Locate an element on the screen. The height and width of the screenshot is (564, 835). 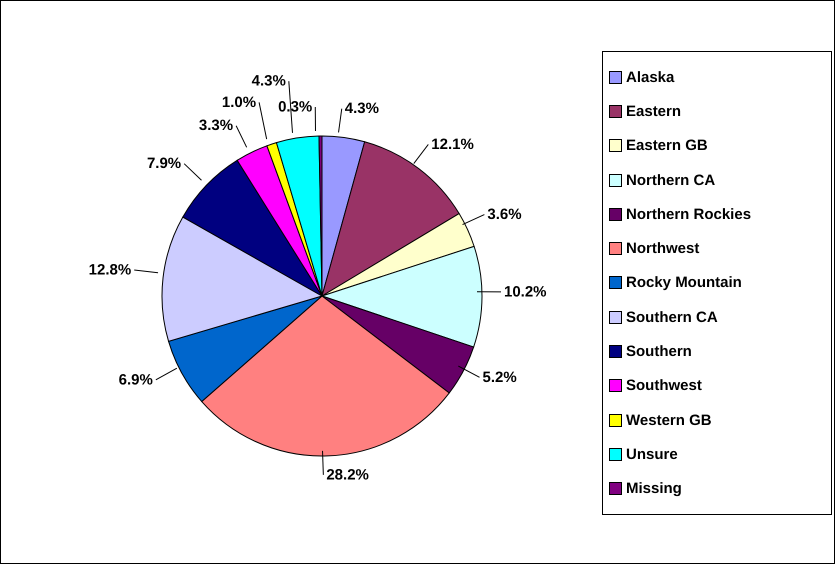
legend-label: Missing is located at coordinates (654, 489).